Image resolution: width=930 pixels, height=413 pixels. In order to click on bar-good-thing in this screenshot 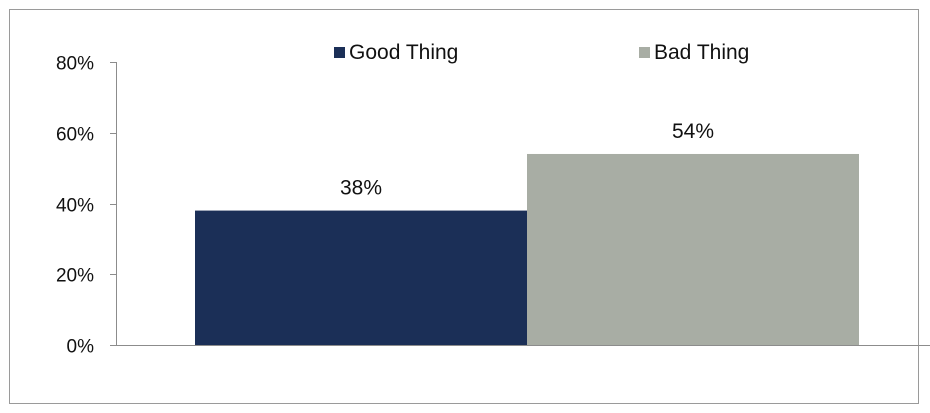, I will do `click(361, 277)`.